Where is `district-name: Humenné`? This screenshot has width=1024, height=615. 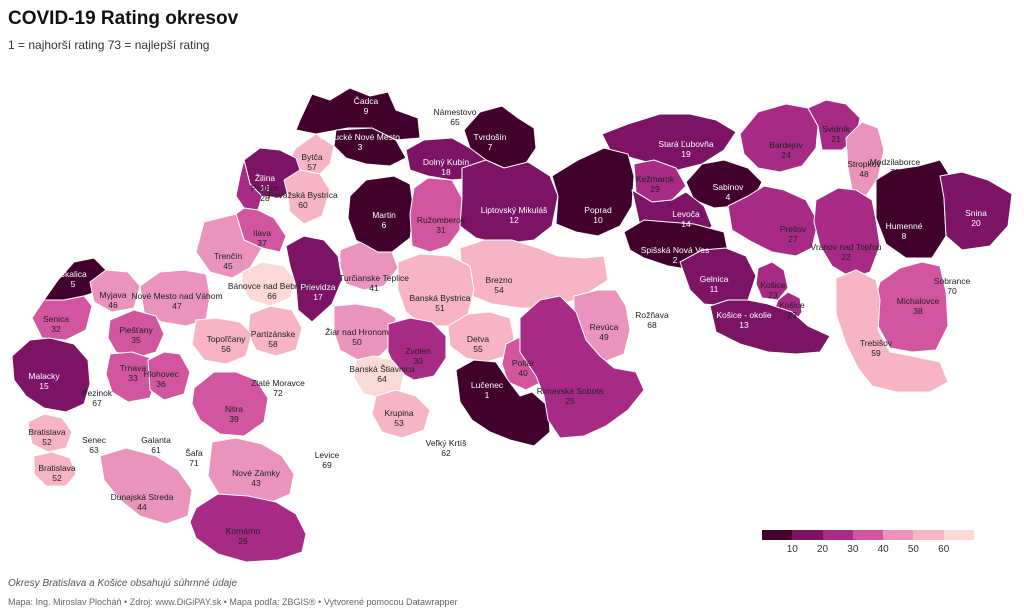 district-name: Humenné is located at coordinates (904, 226).